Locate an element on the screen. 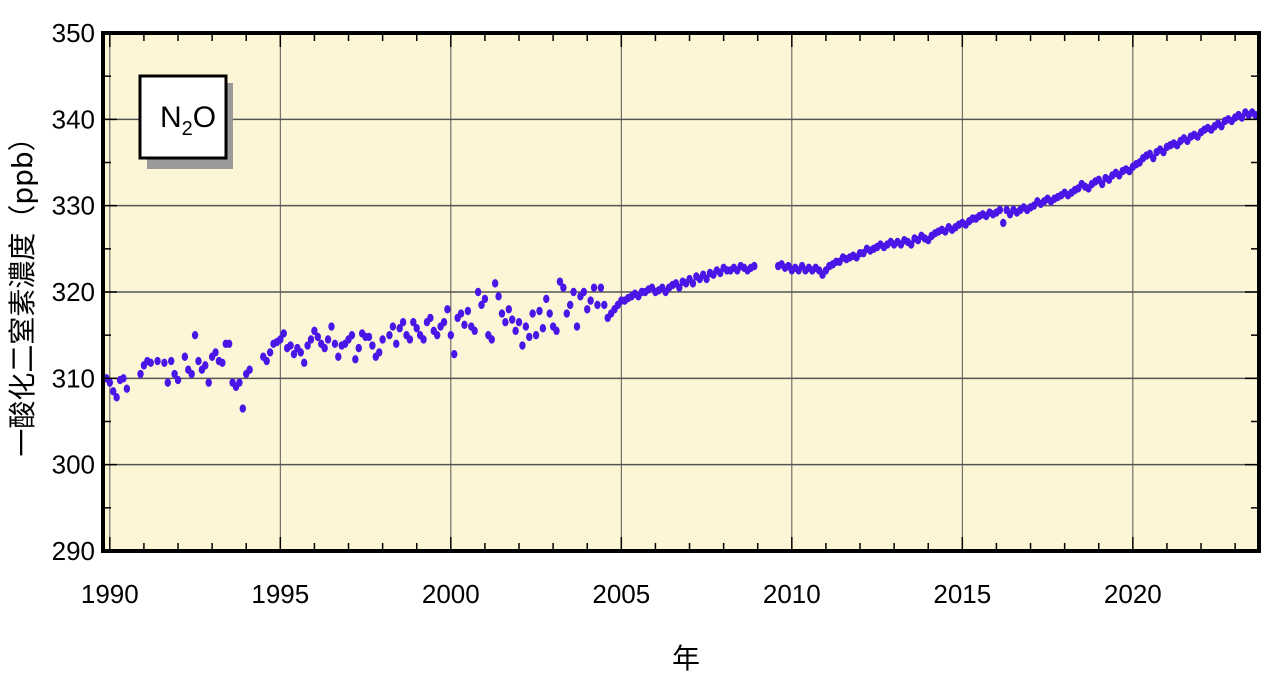  legend-subscript: 2 is located at coordinates (187, 129).